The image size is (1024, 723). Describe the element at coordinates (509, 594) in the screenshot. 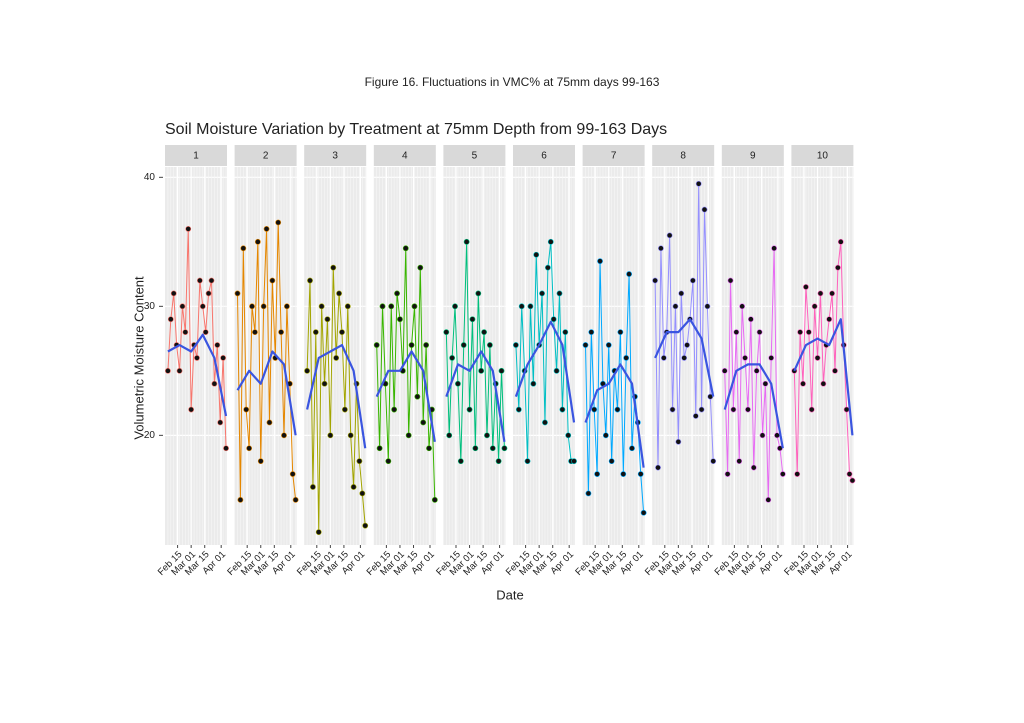

I see `x-axis-title: Date` at that location.